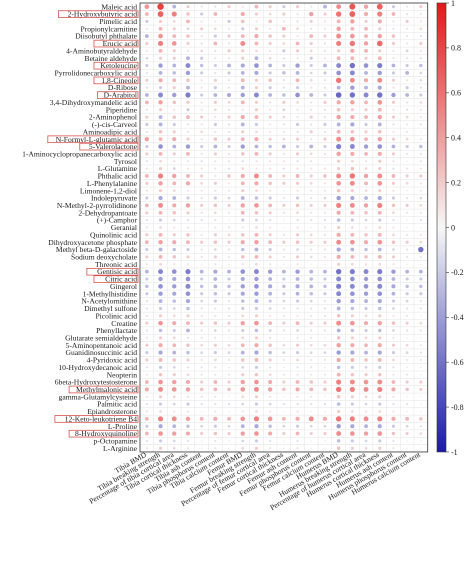 The height and width of the screenshot is (566, 474). What do you see at coordinates (111, 58) in the screenshot?
I see `row-label: Betaine aldehyde` at bounding box center [111, 58].